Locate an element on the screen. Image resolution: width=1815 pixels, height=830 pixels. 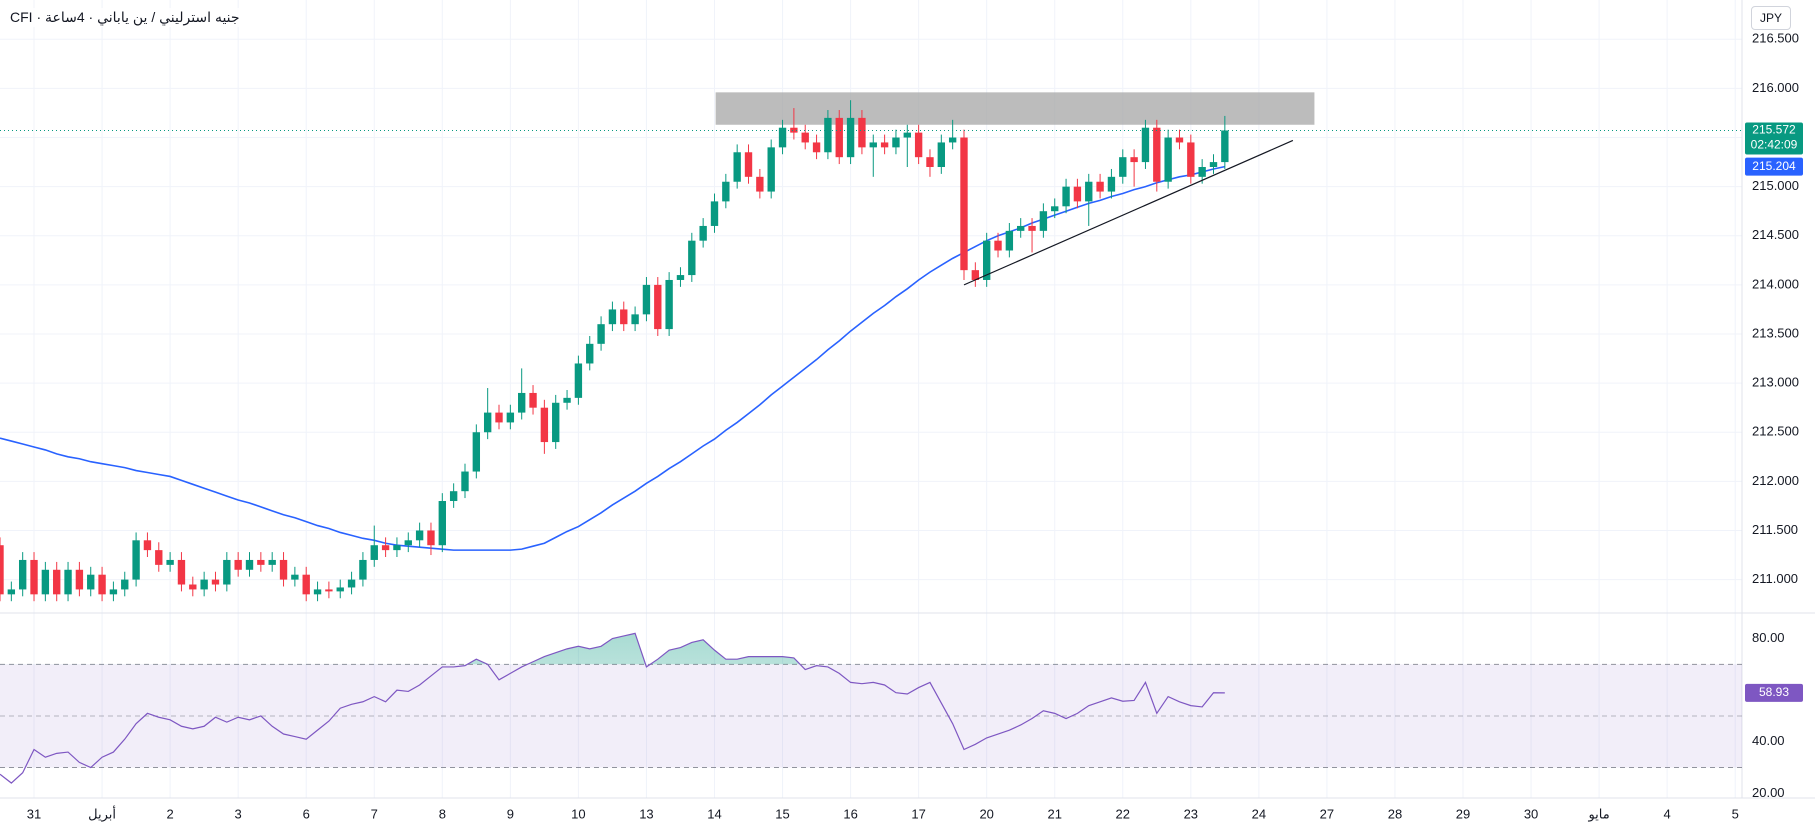
x-tick-label: 13 is located at coordinates (646, 813).